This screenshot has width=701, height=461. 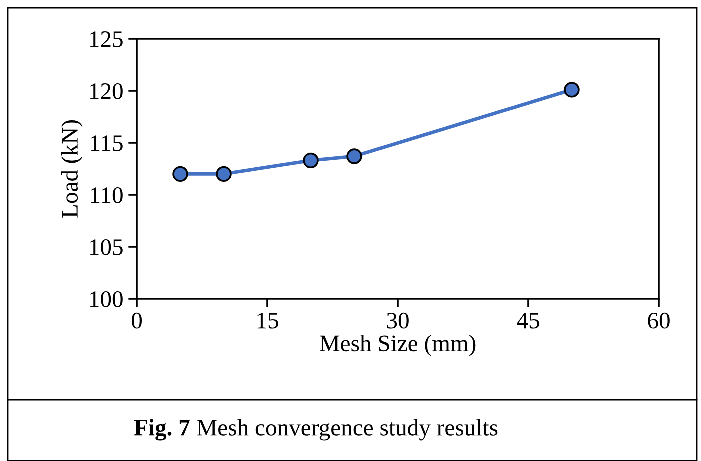 I want to click on x-tick-label: 45, so click(x=528, y=321).